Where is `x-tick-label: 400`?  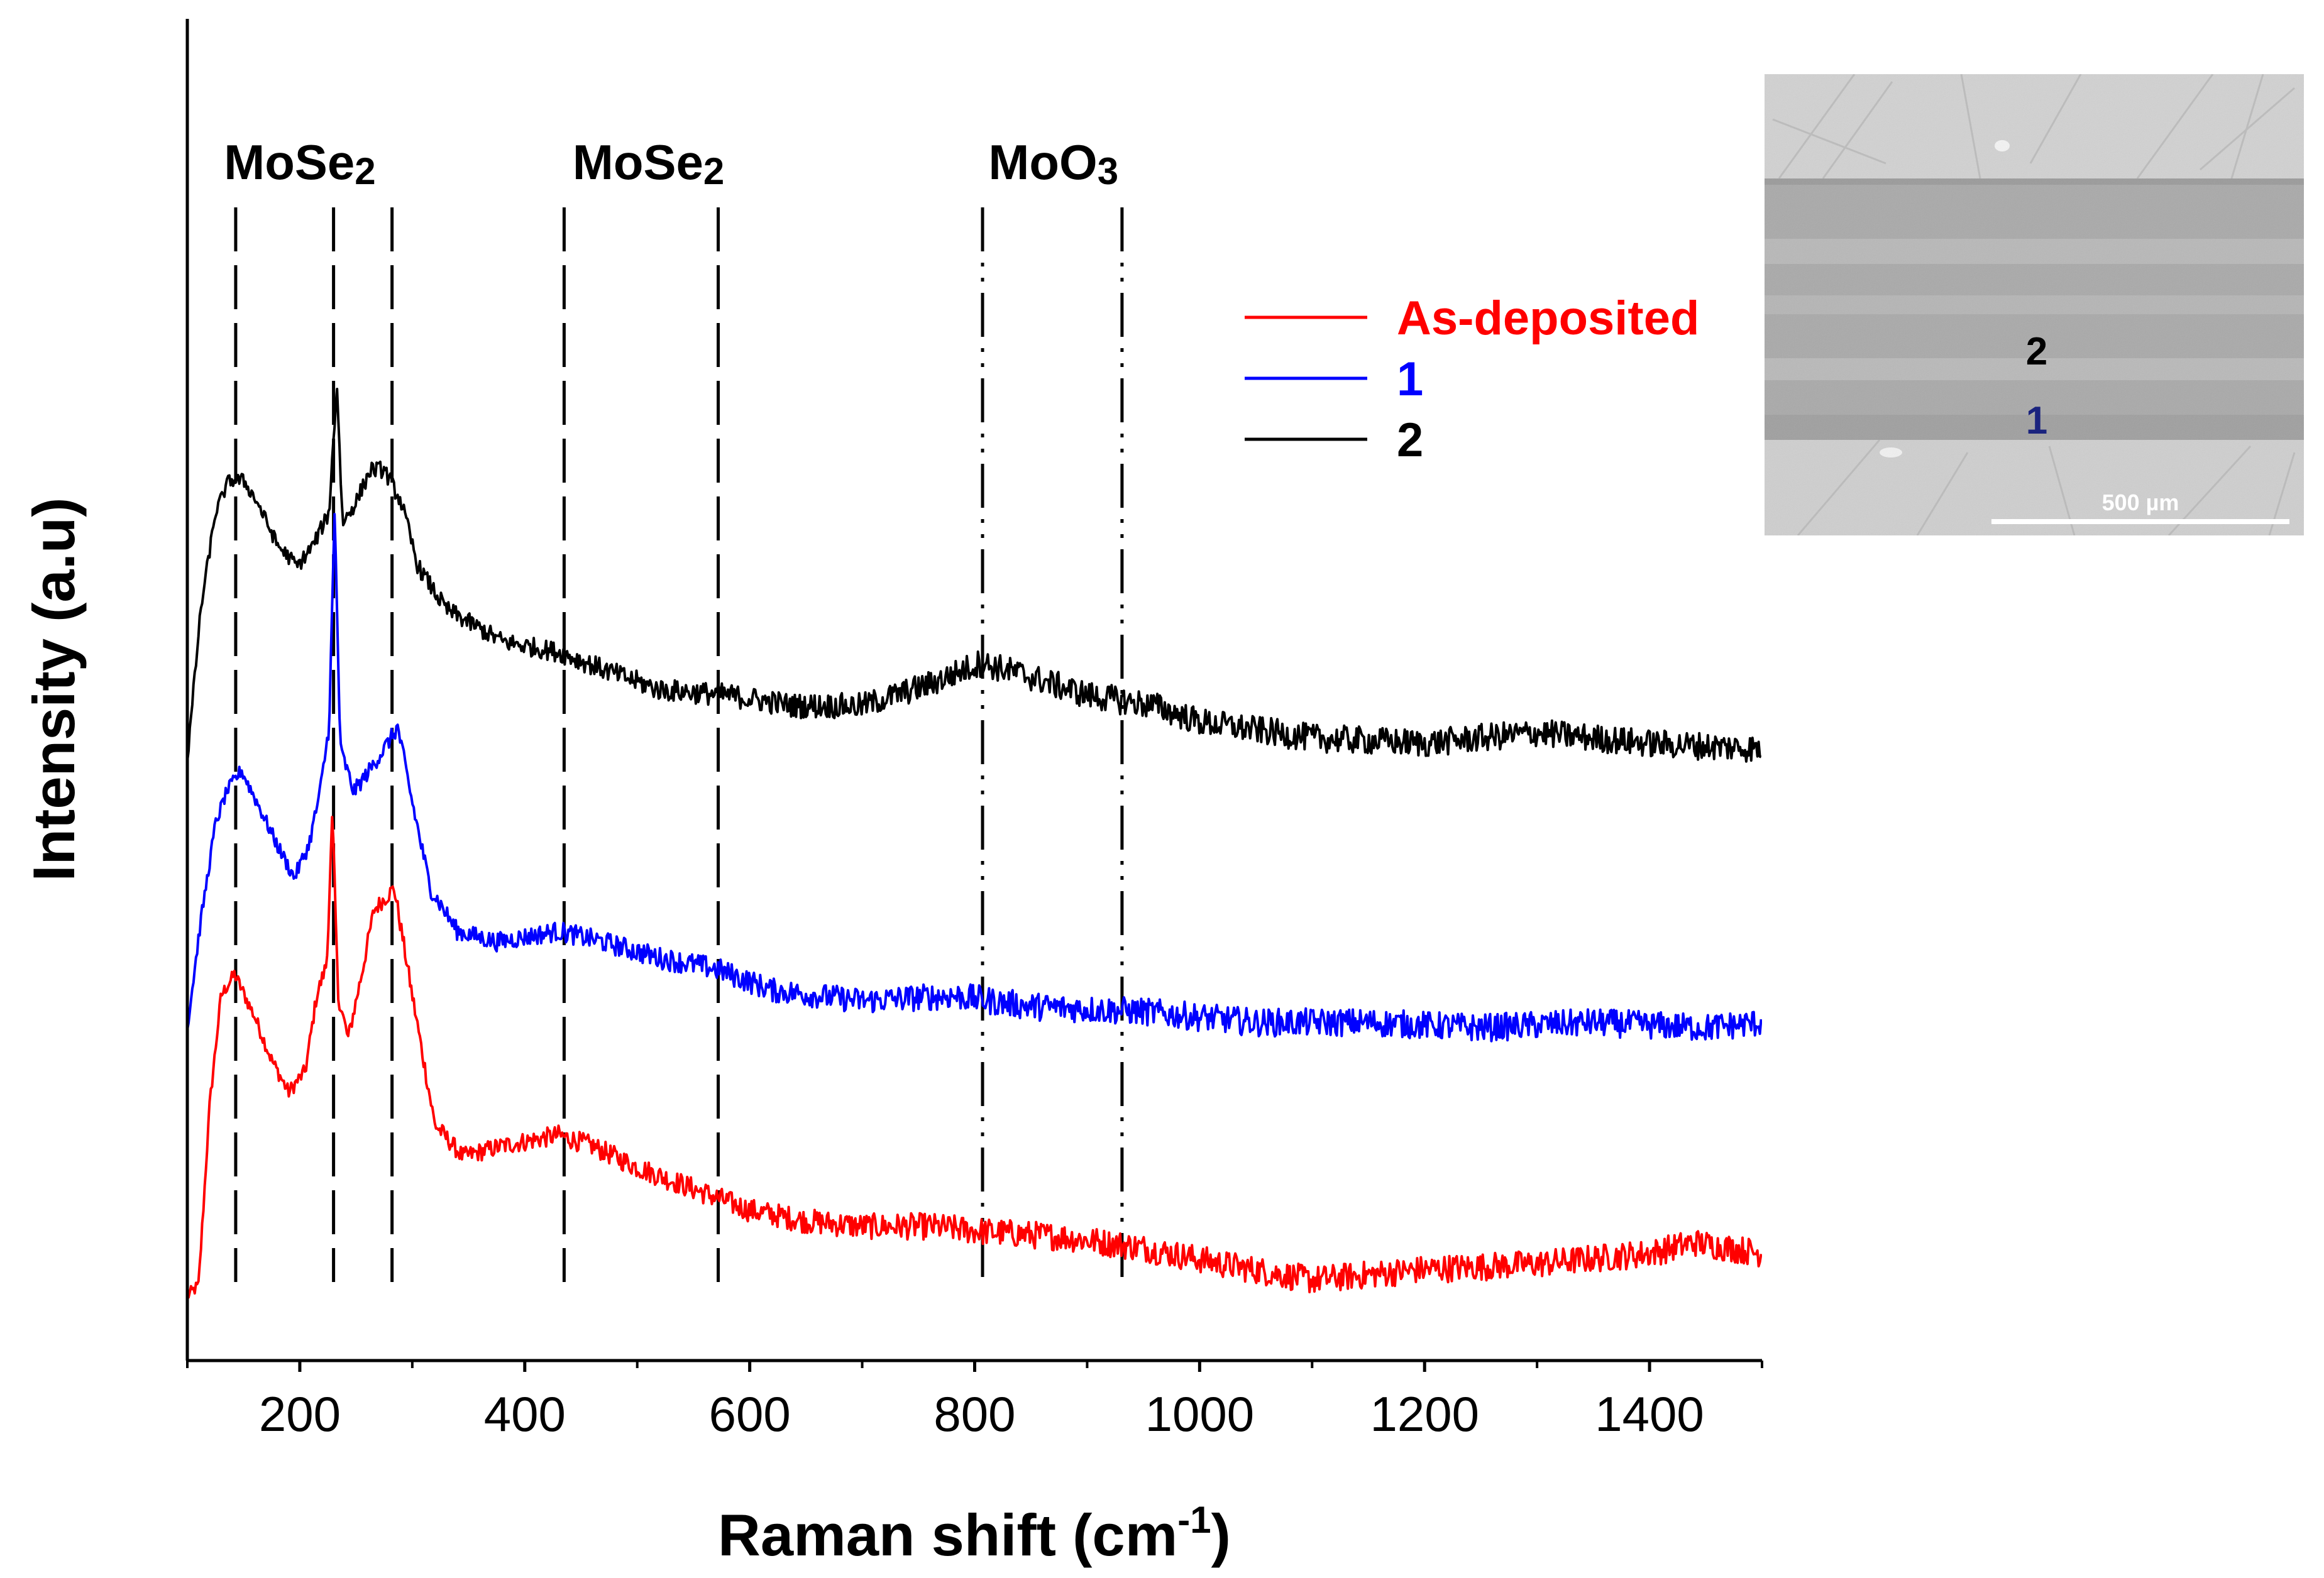 x-tick-label: 400 is located at coordinates (525, 1414).